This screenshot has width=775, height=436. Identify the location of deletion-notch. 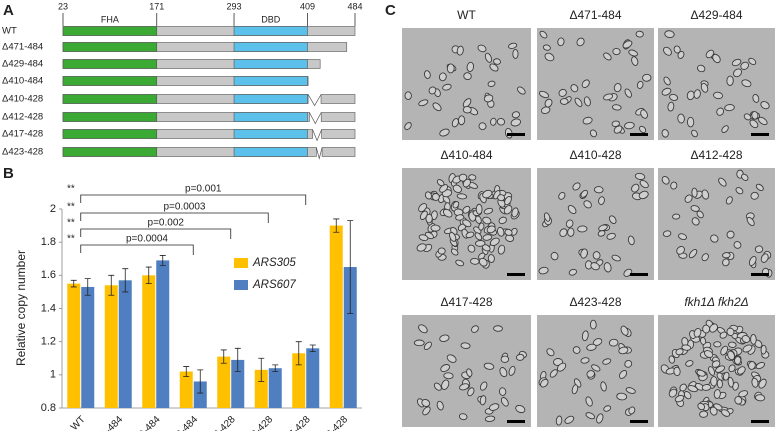
(315, 118).